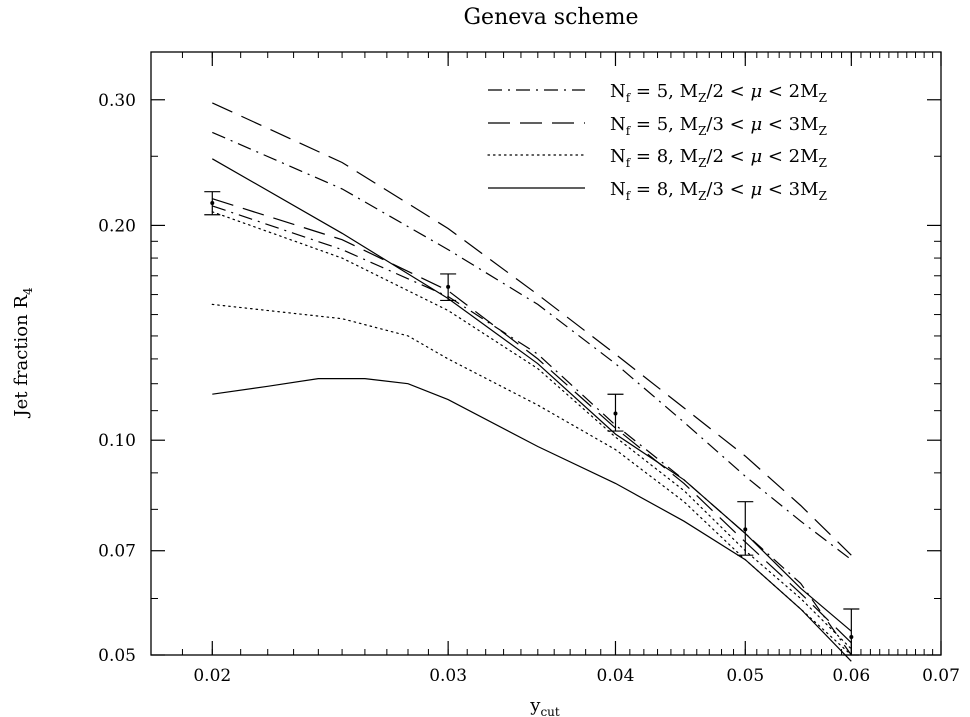 The image size is (970, 717). I want to click on legend-label: Nf = 8, MZ/2 < μ < 2MZ, so click(718, 158).